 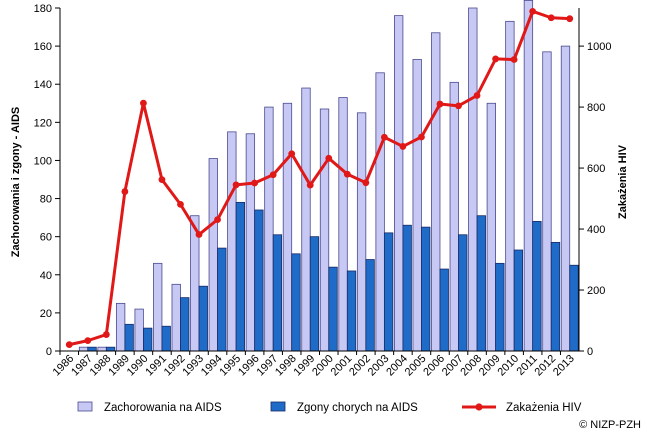 What do you see at coordinates (46, 238) in the screenshot?
I see `y-tick-label-left-60: 60` at bounding box center [46, 238].